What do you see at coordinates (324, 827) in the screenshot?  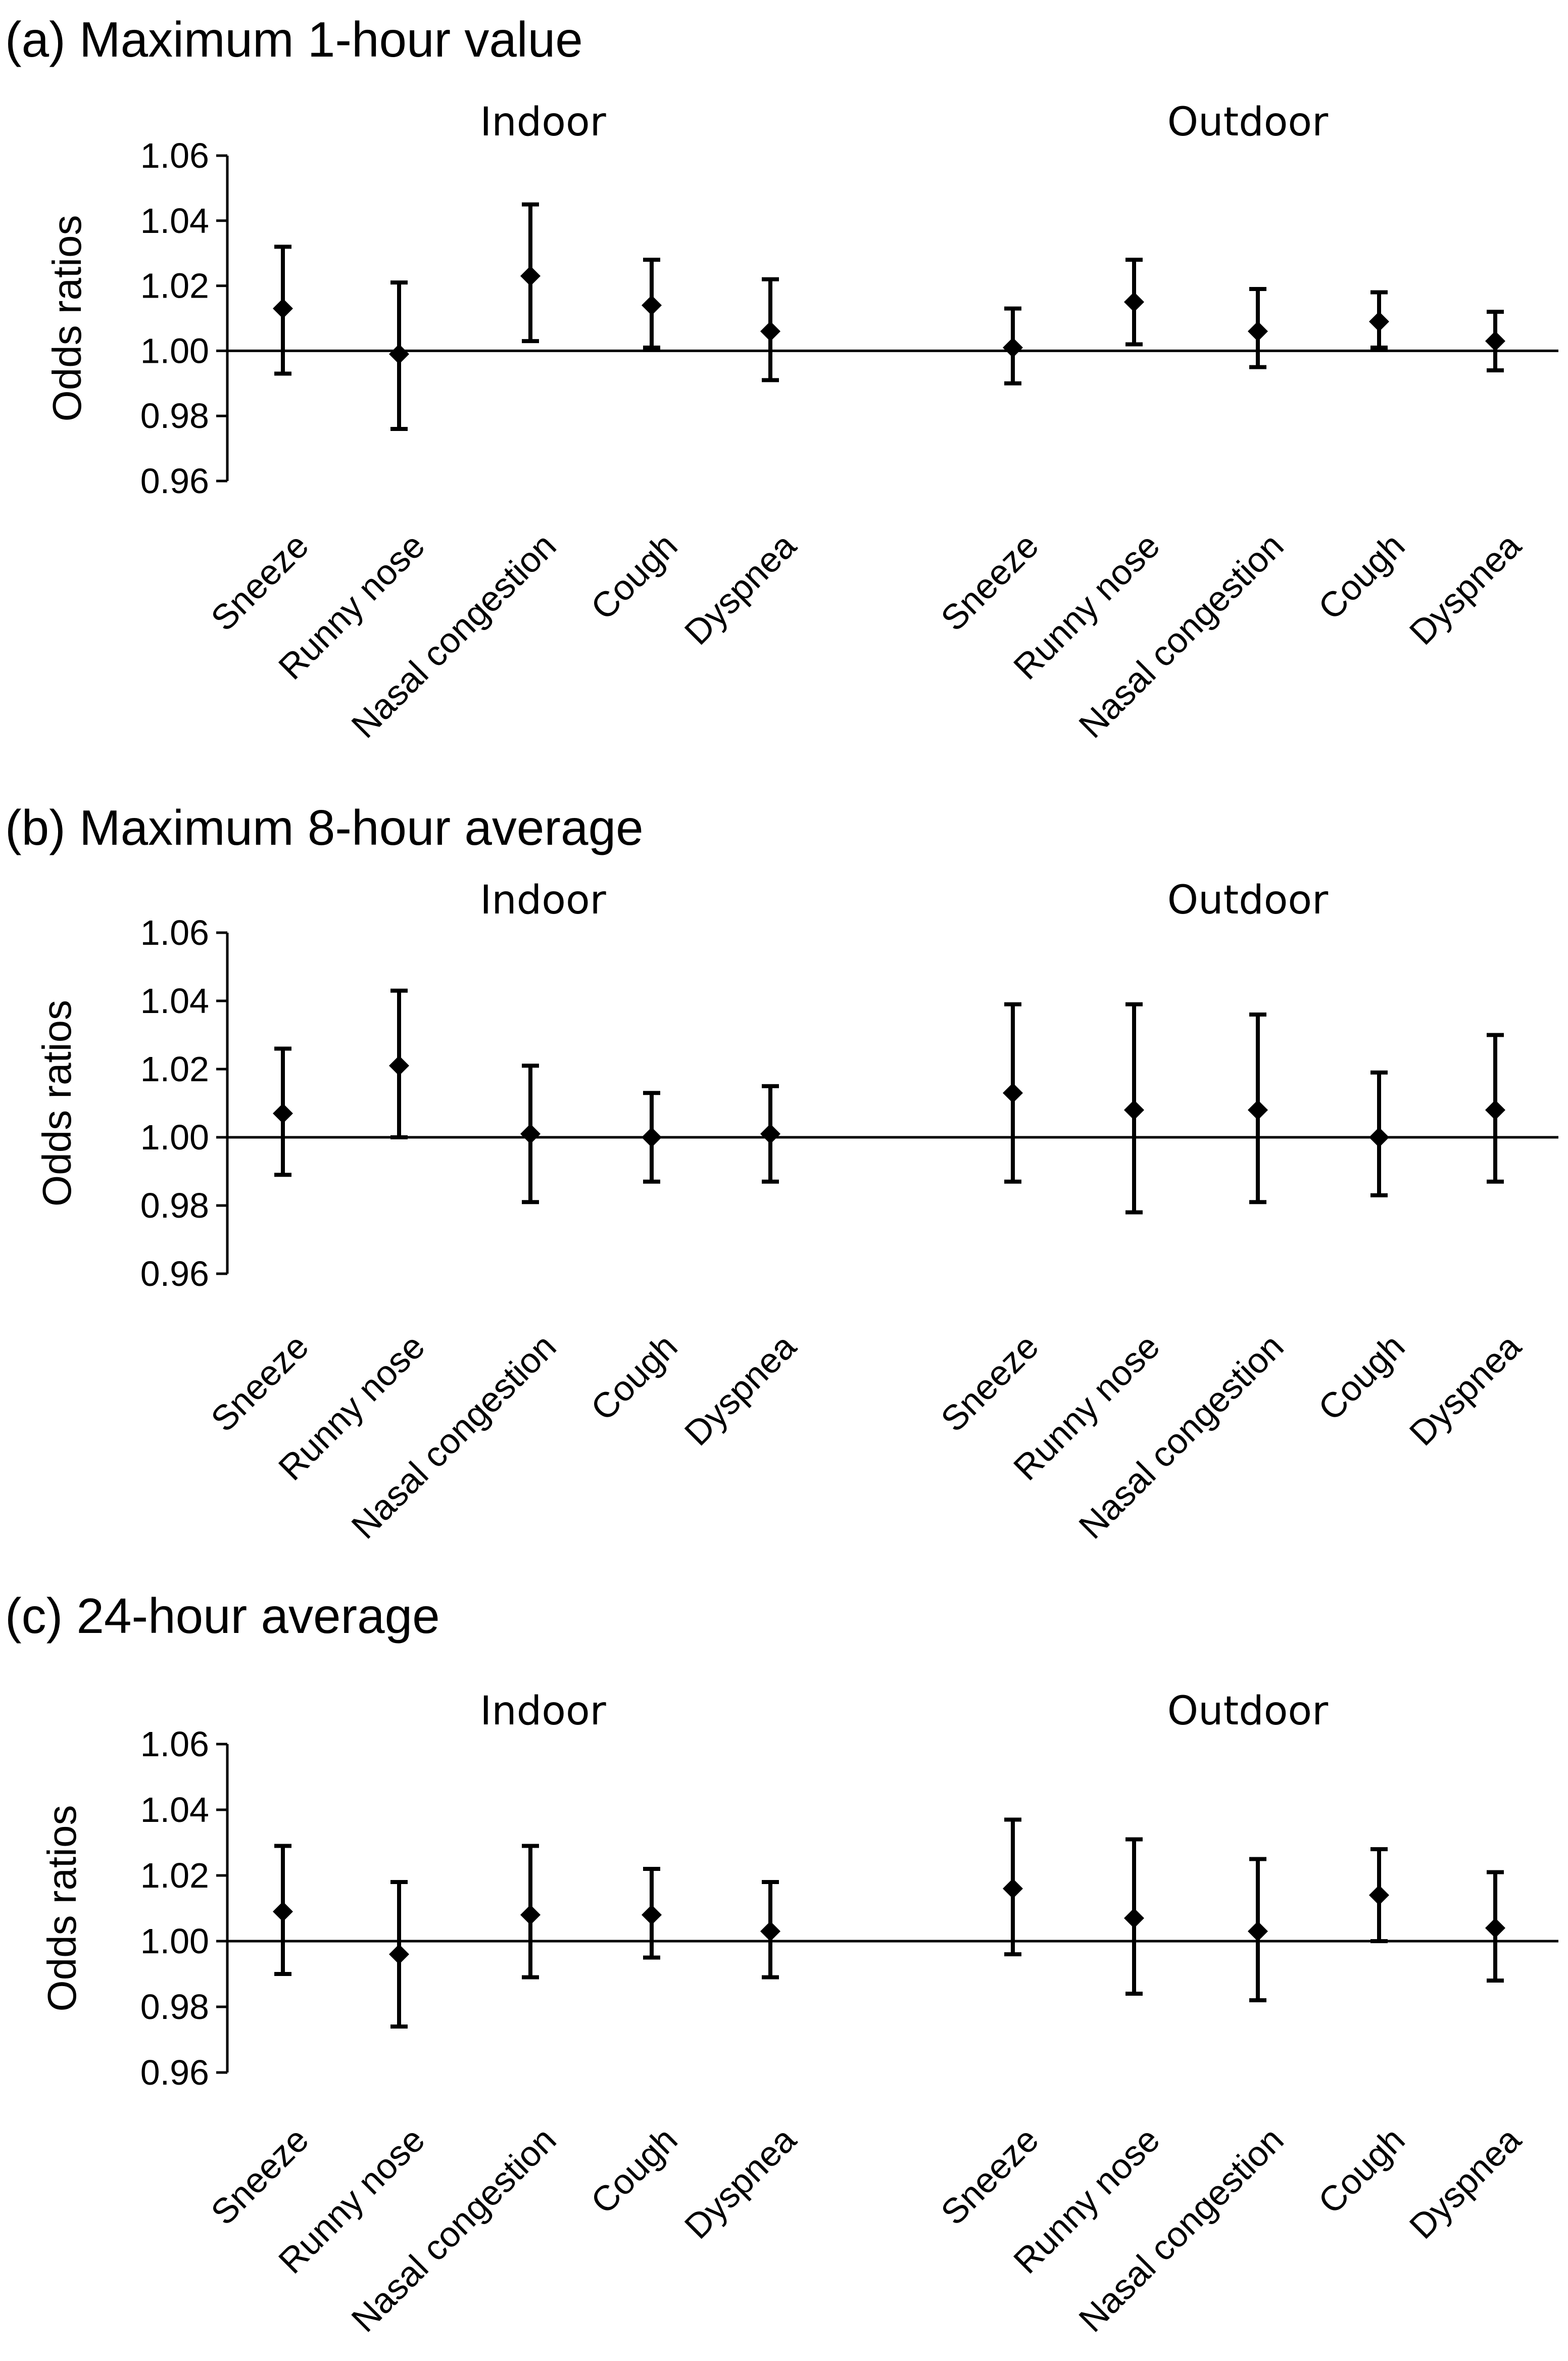 I see `chart-title: (b) Maximum 8-hour average` at bounding box center [324, 827].